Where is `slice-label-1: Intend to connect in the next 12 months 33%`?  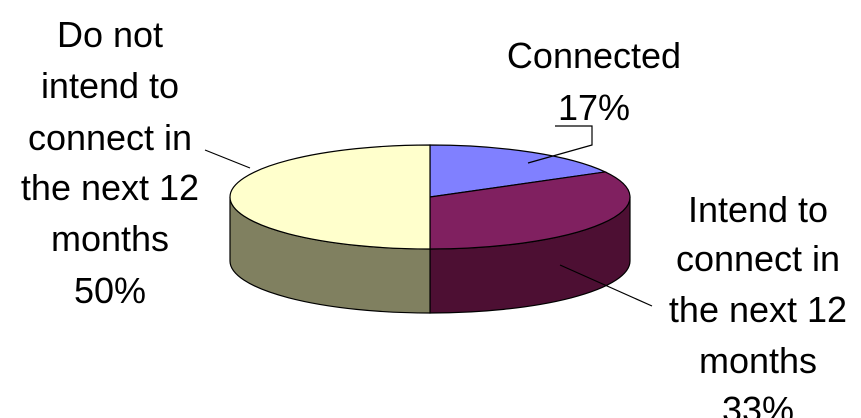
slice-label-1: Intend to connect in the next 12 months 33% is located at coordinates (758, 303).